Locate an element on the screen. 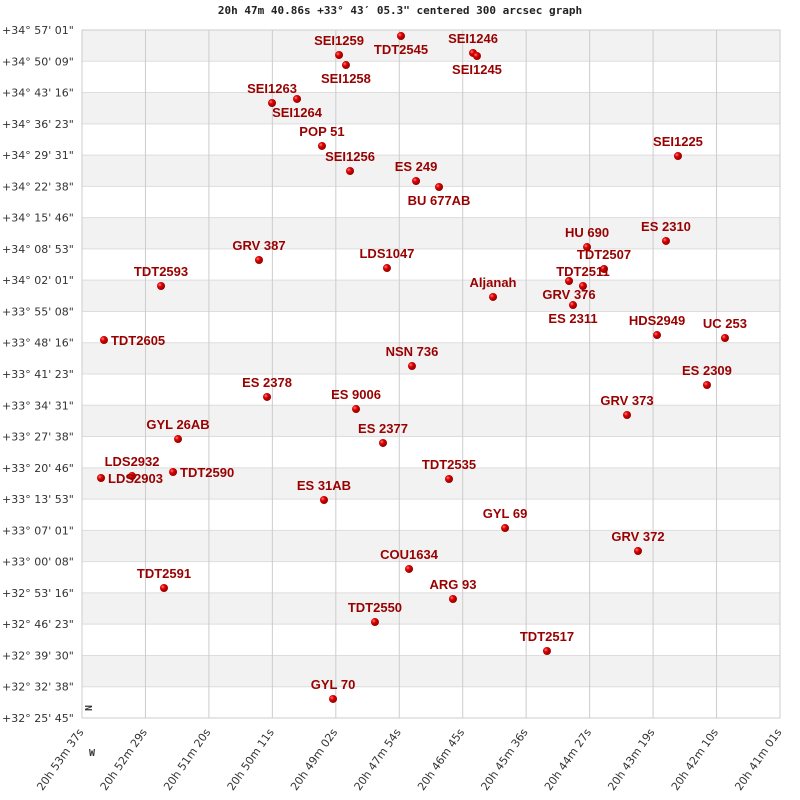  star-label: LDS2903 is located at coordinates (135, 478).